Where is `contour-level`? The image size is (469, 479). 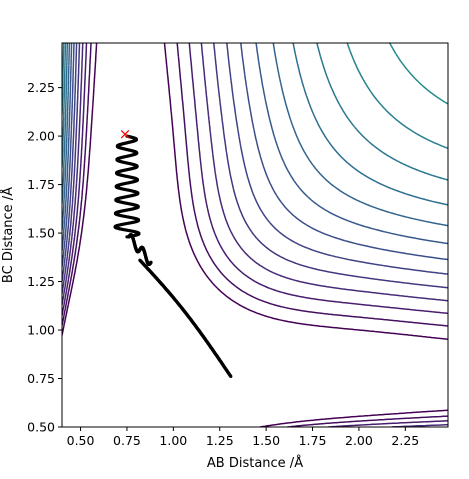
contour-level is located at coordinates (418, 74).